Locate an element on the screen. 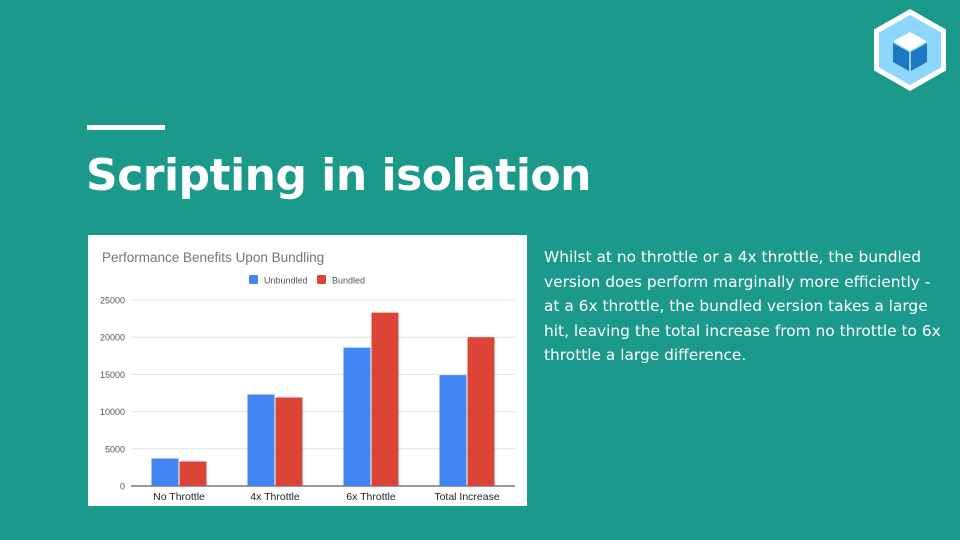  y-tick-label: 10000 is located at coordinates (112, 412).